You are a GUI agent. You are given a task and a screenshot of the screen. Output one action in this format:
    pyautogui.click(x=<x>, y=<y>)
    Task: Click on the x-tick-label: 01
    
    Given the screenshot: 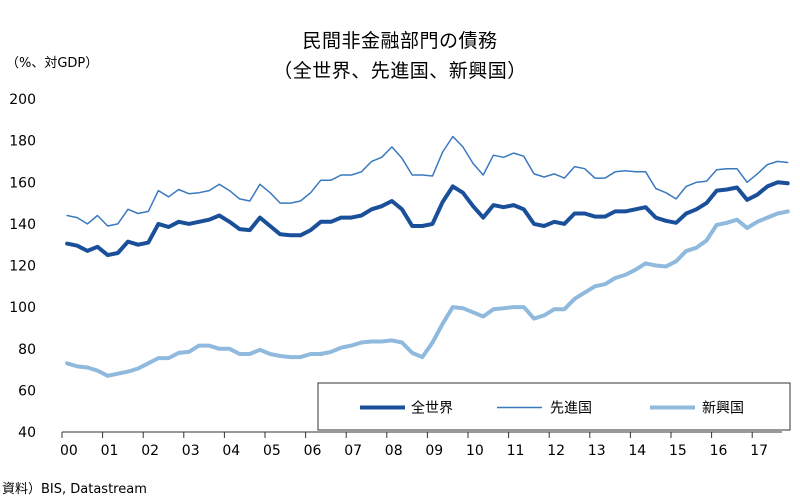 What is the action you would take?
    pyautogui.click(x=110, y=451)
    